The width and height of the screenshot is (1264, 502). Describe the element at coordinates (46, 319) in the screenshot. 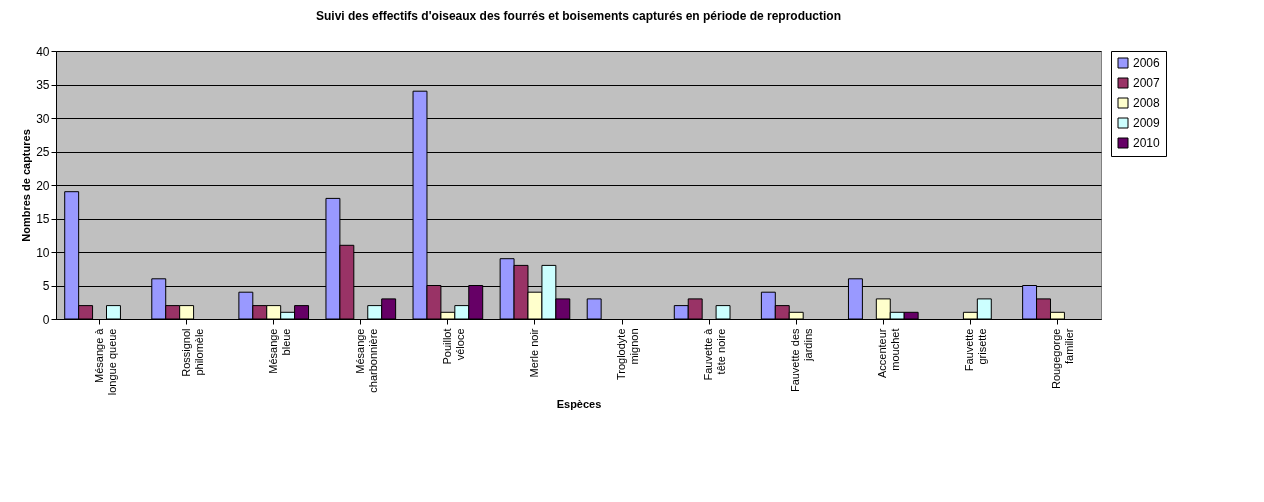

I see `y-tick-label: 0` at that location.